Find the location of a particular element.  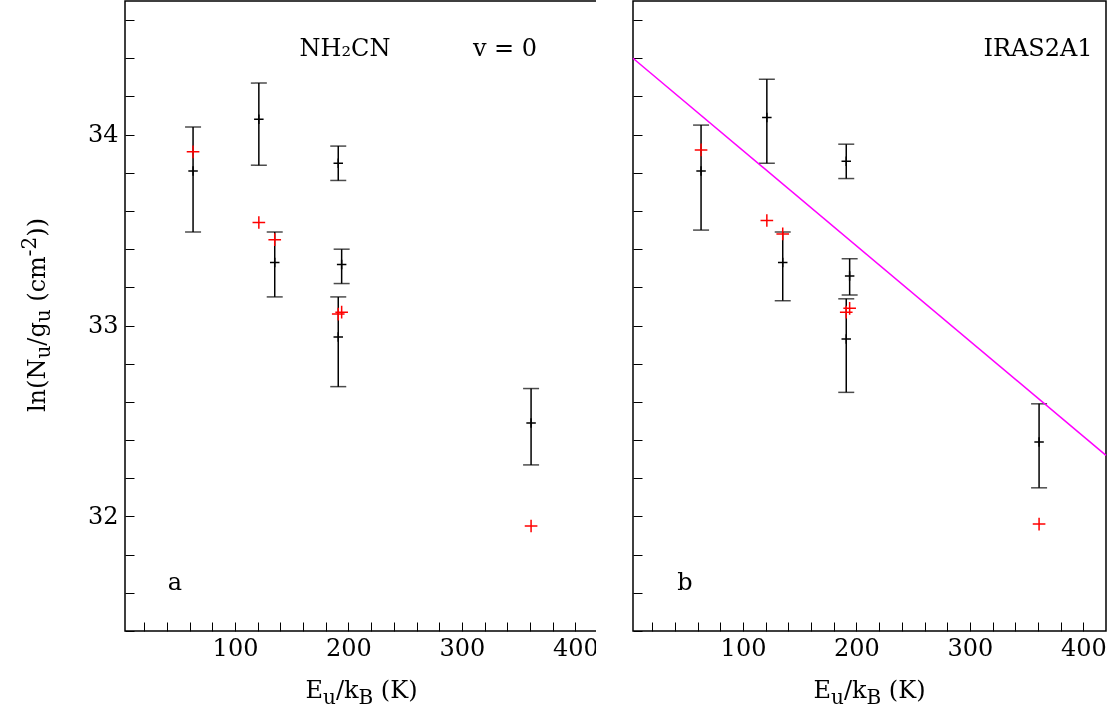

annotation: v = 0 is located at coordinates (504, 48).